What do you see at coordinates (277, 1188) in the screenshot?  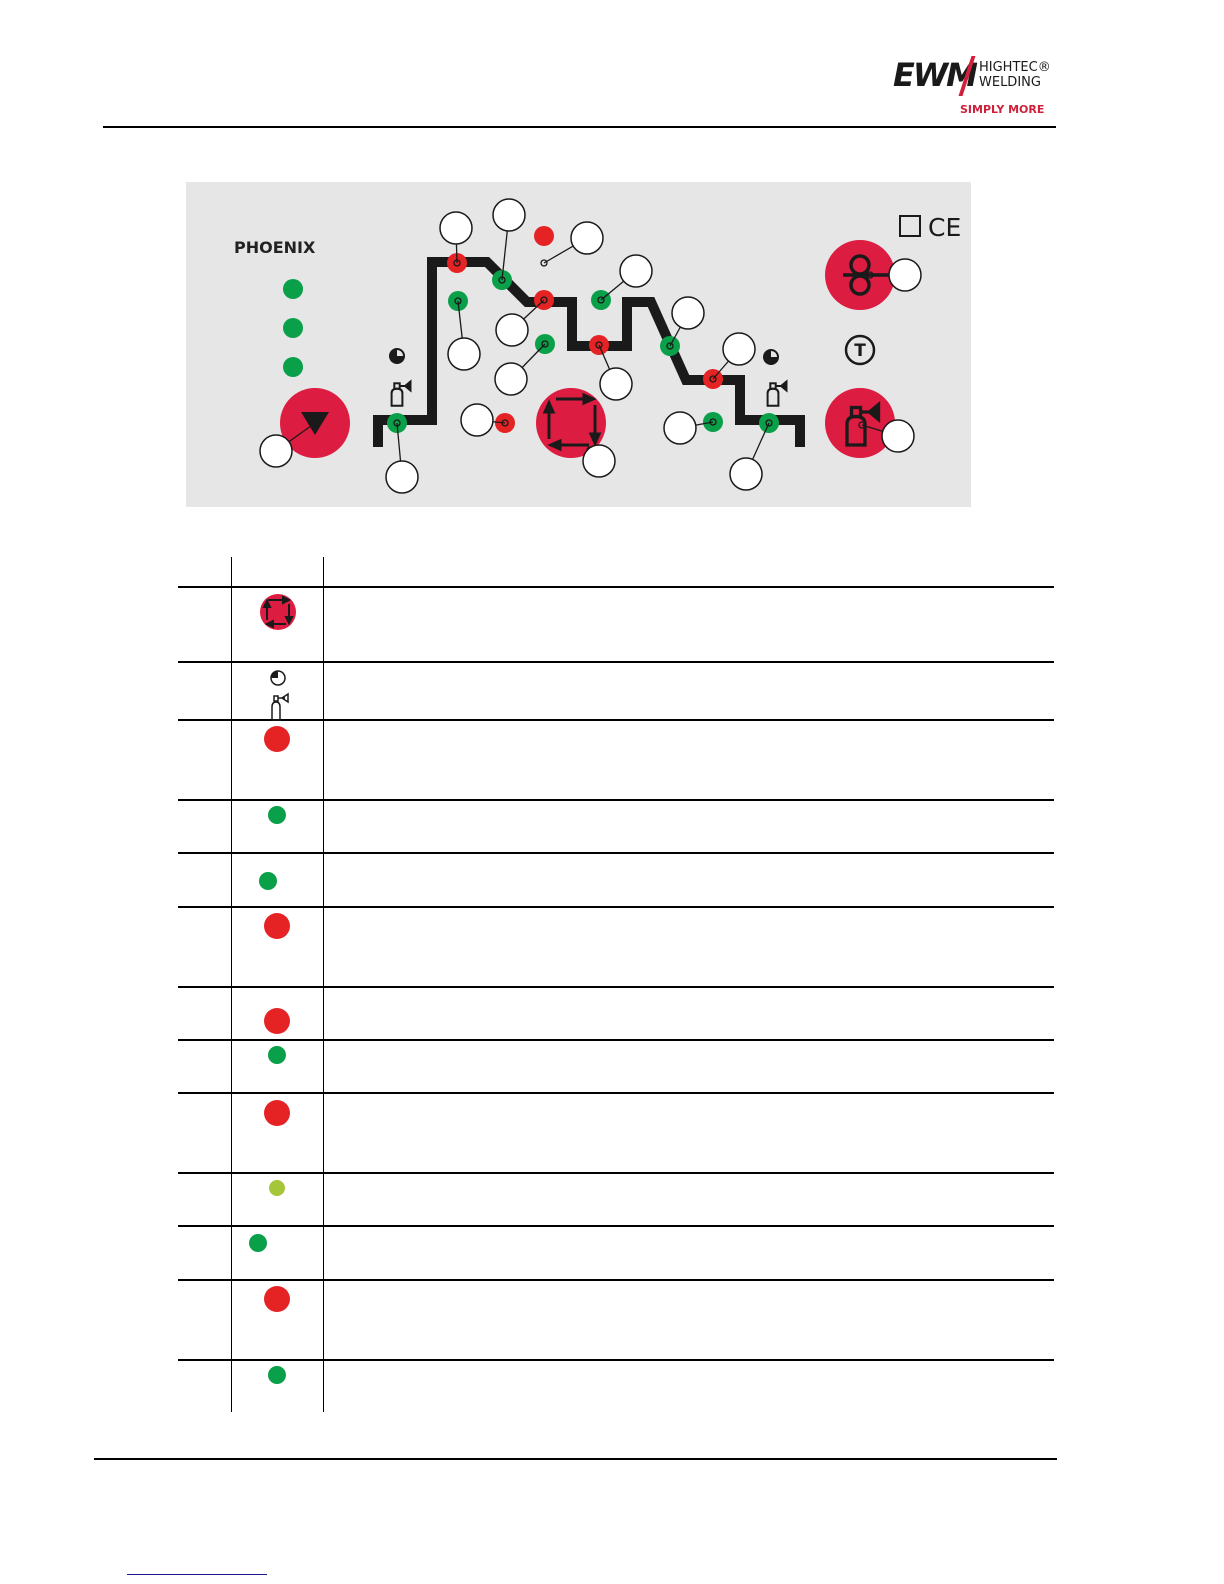 I see `led-yellowgreen-icon` at bounding box center [277, 1188].